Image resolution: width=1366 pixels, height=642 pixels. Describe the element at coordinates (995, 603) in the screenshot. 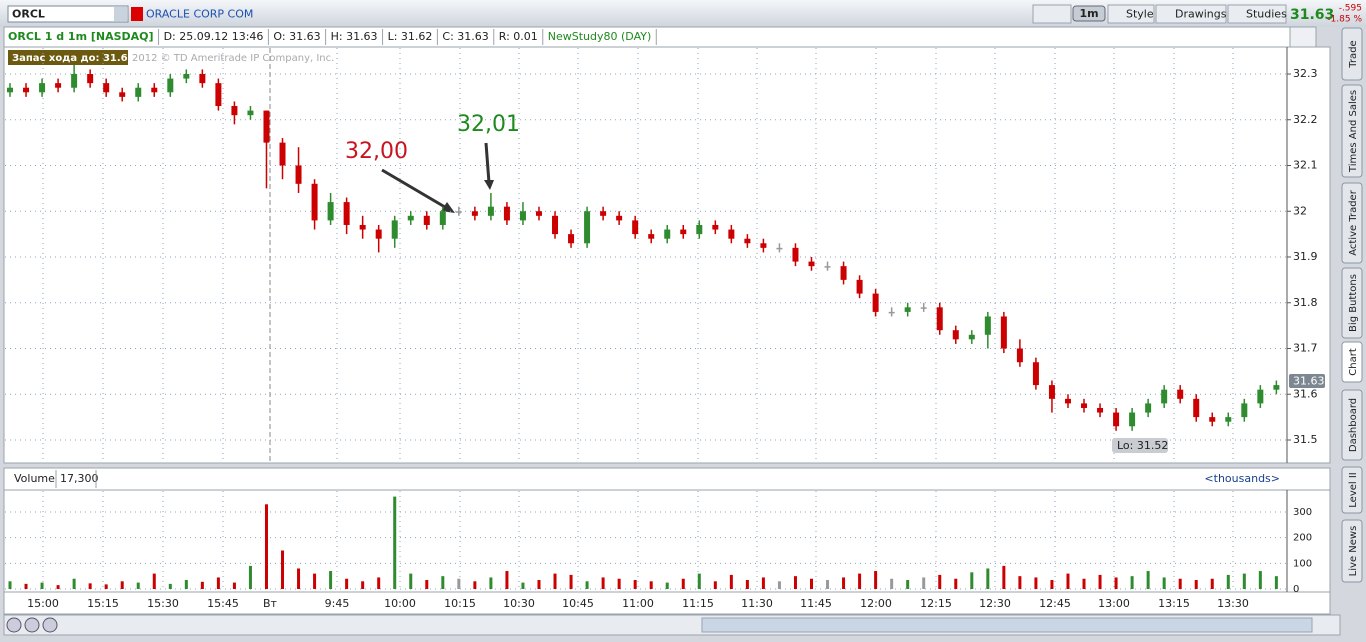

I see `x-tick-label: 12:30` at that location.